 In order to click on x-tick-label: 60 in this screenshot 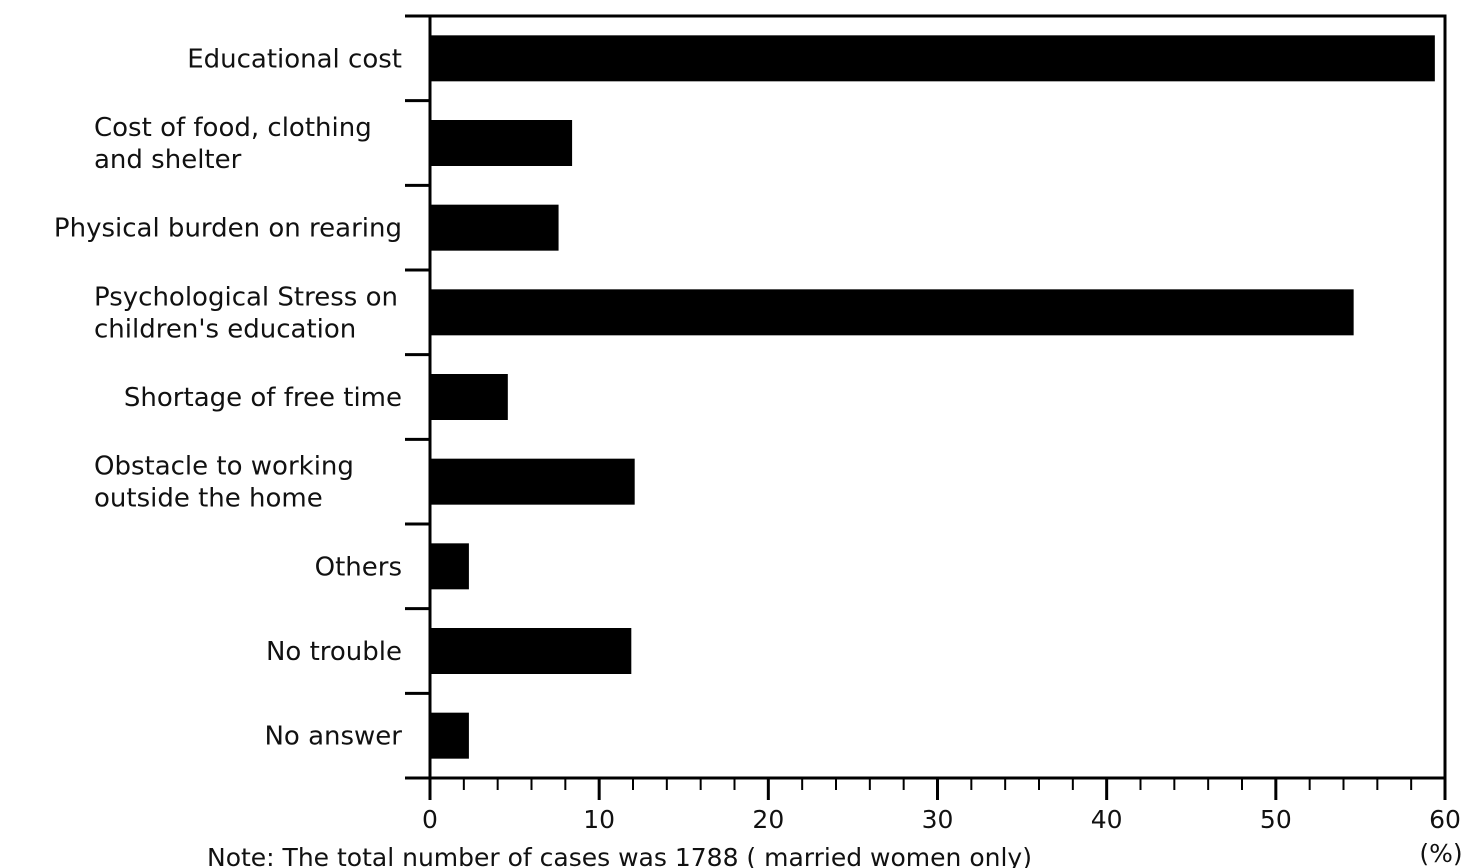, I will do `click(1445, 819)`.